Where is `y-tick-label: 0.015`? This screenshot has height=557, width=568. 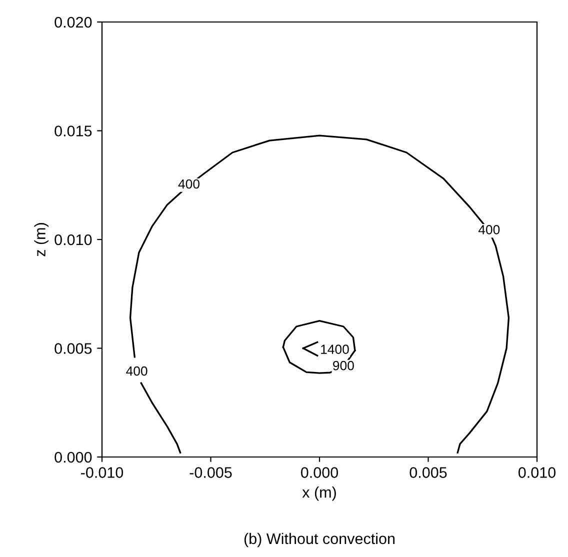
y-tick-label: 0.015 is located at coordinates (73, 131).